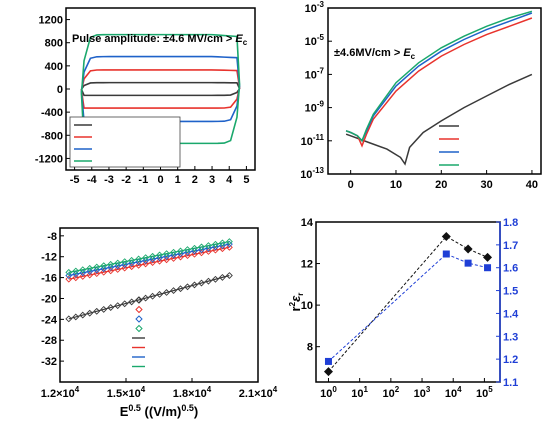  What do you see at coordinates (49, 159) in the screenshot?
I see `panel-a-y-tick-label: -1200` at bounding box center [49, 159].